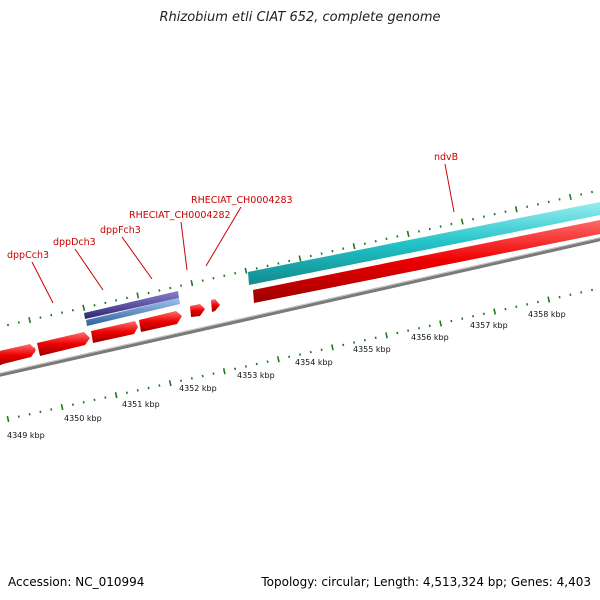  I want to click on scale-label: 4357 kbp, so click(489, 325).